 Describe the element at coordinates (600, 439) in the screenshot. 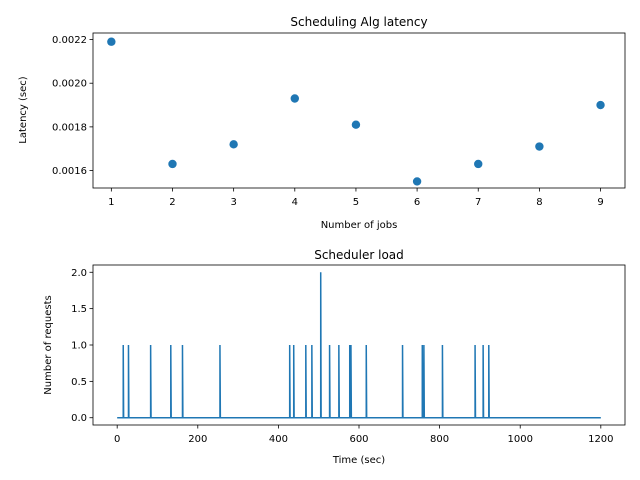

I see `x-tick-label: 1200` at that location.